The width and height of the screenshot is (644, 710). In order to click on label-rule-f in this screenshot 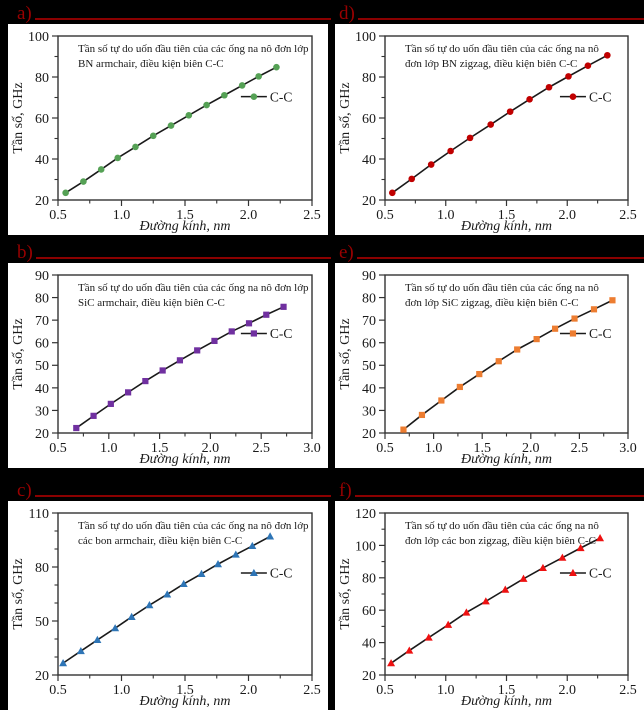, I will do `click(499, 496)`.